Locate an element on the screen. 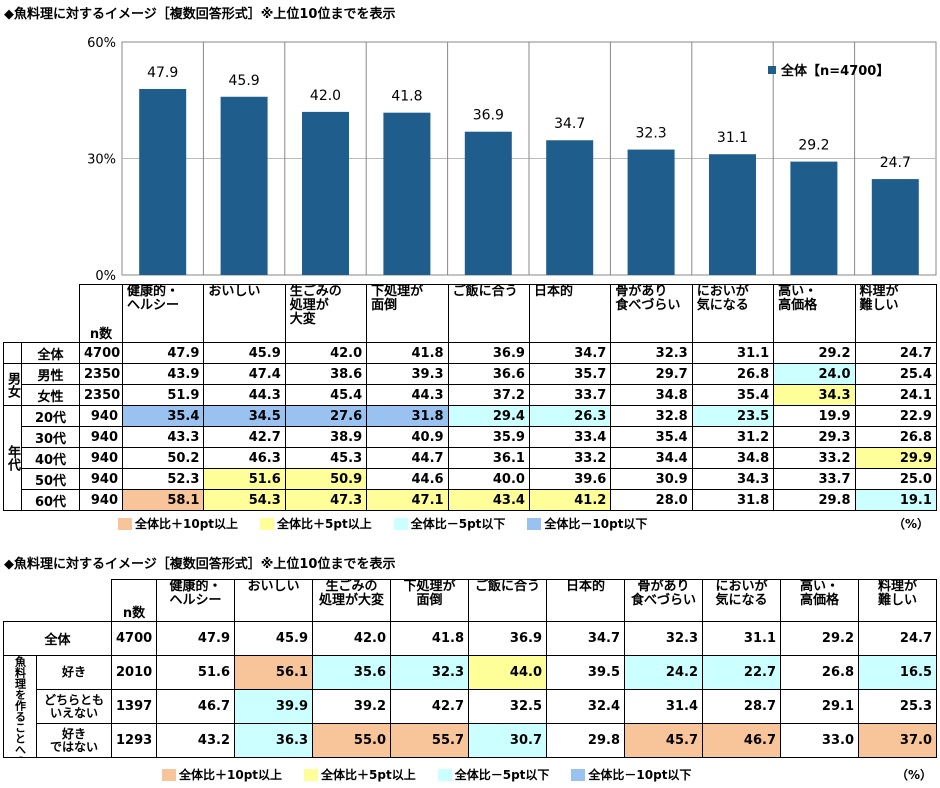 This screenshot has width=940, height=788. table1-value: 45.4 is located at coordinates (326, 395).